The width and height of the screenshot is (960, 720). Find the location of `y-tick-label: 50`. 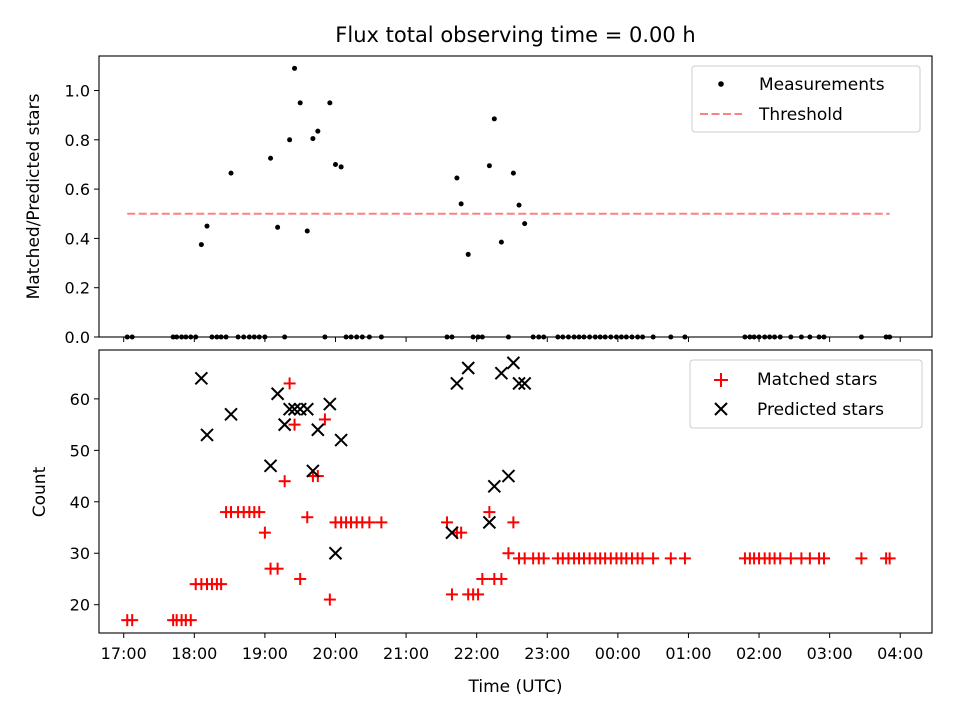

y-tick-label: 50 is located at coordinates (80, 450).